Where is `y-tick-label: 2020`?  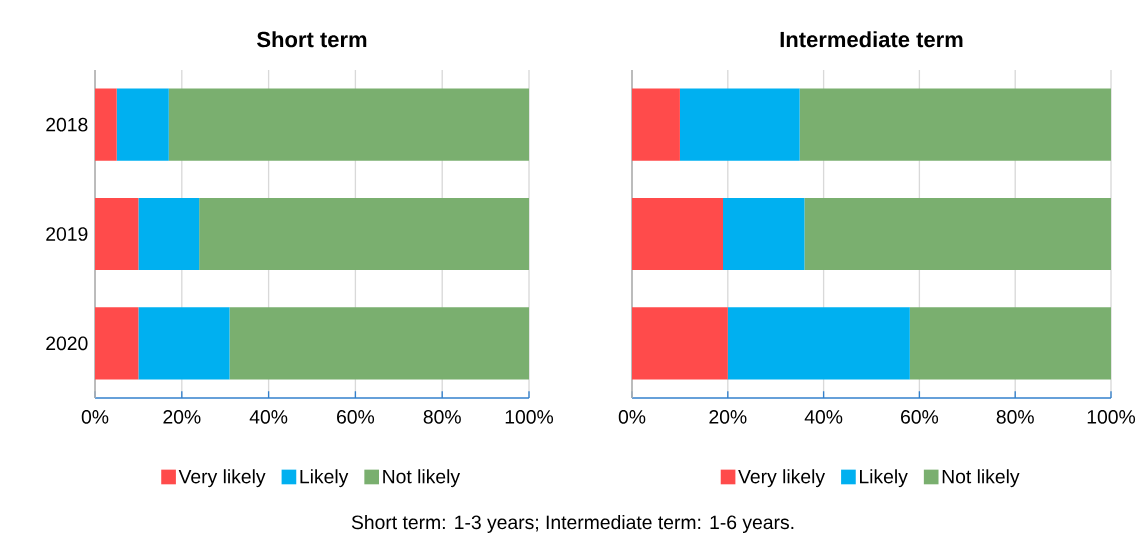
y-tick-label: 2020 is located at coordinates (67, 343).